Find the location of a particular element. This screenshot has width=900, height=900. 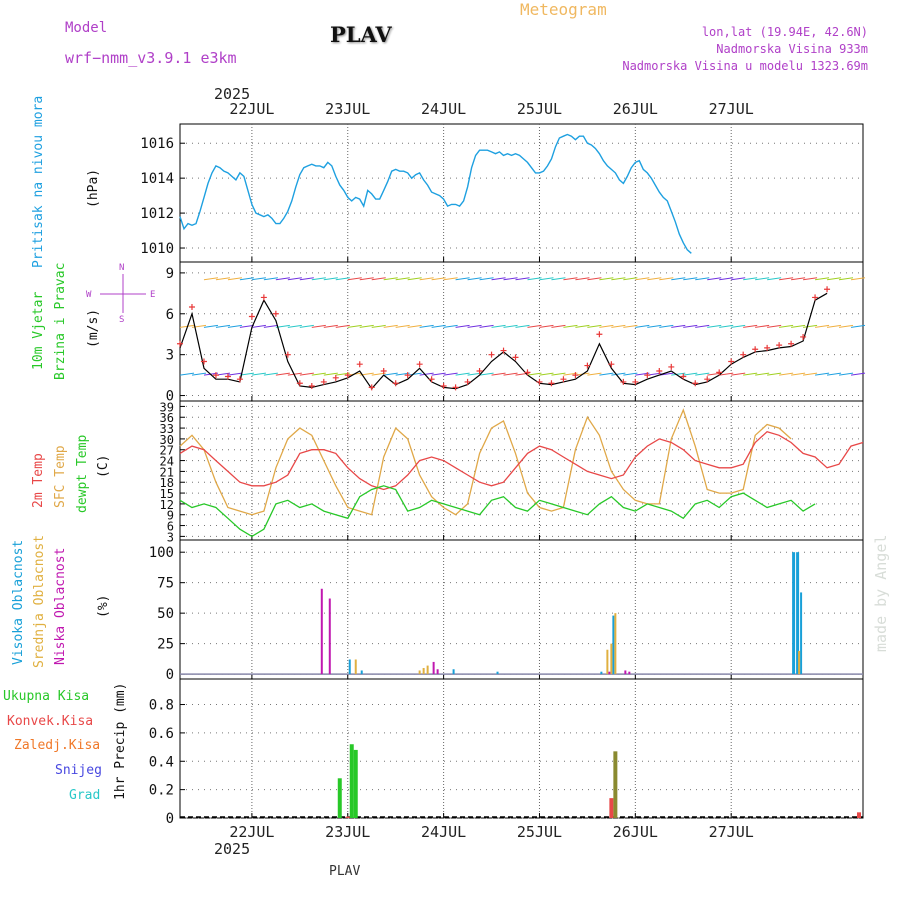

wind-unit: (m/s) is located at coordinates (93, 328).